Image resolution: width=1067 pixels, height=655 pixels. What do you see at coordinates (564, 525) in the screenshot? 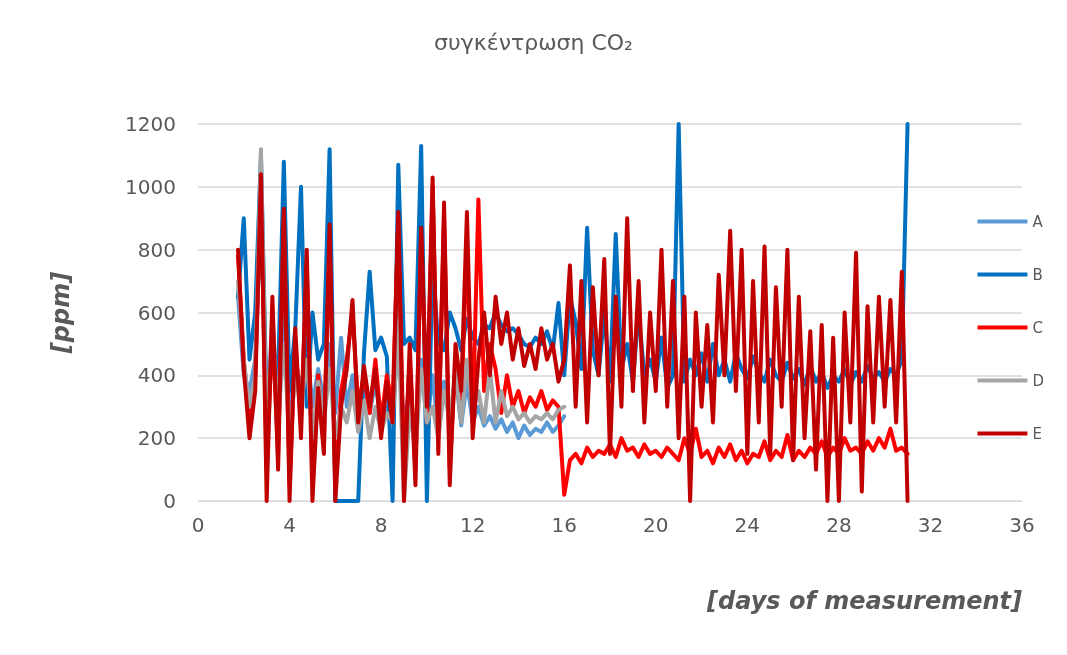
I see `x-tick-label: 16` at bounding box center [564, 525].